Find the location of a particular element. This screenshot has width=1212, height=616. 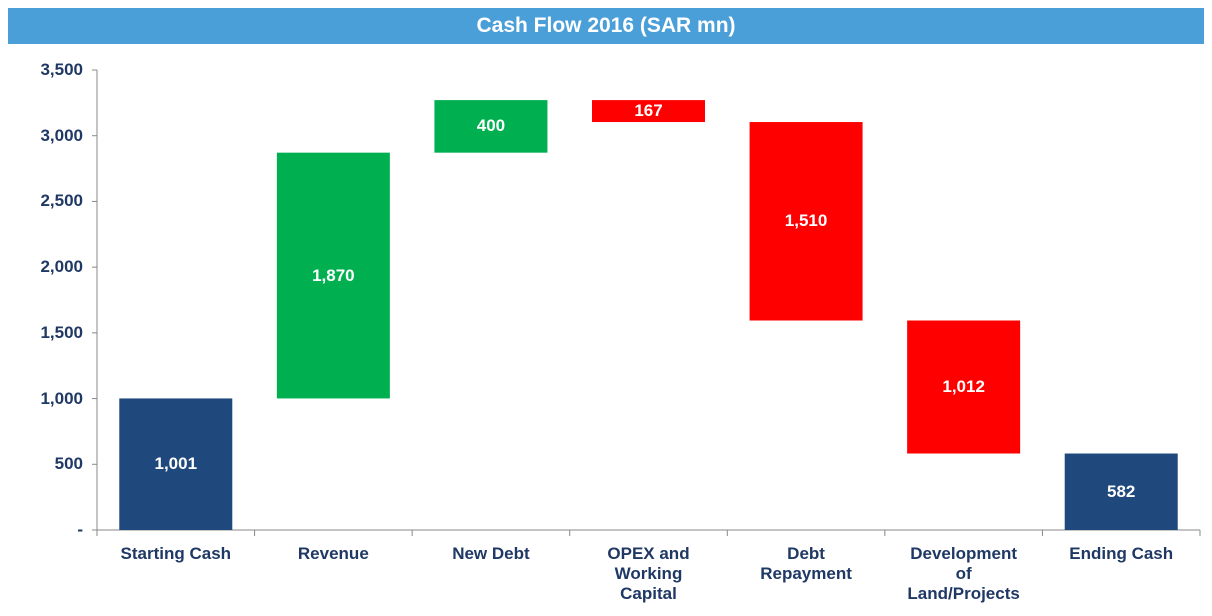

value-label: 1,012 is located at coordinates (963, 386).